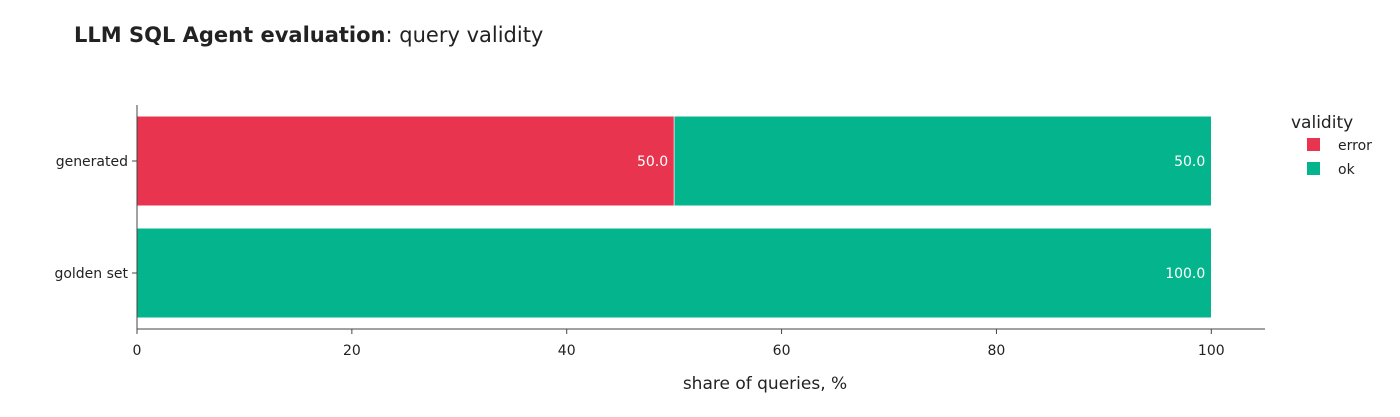  I want to click on x-tick-label-20: 20, so click(352, 351).